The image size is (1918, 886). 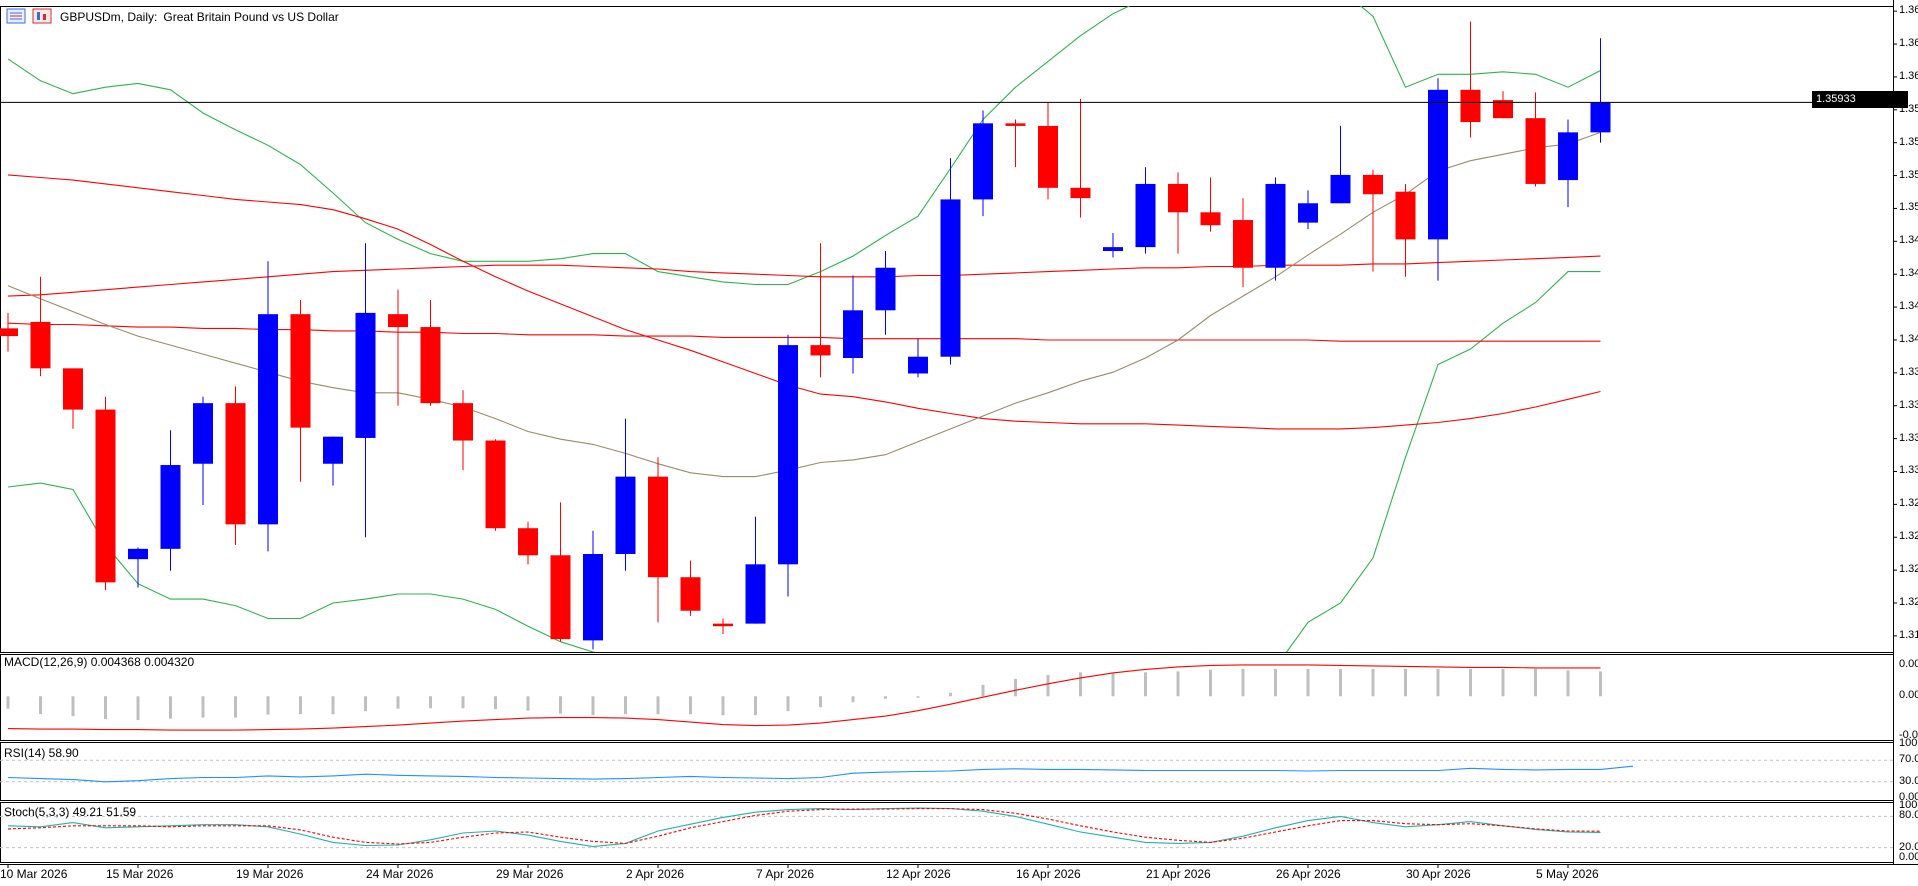 What do you see at coordinates (1908, 602) in the screenshot?
I see `price-tick-label: 1.32050` at bounding box center [1908, 602].